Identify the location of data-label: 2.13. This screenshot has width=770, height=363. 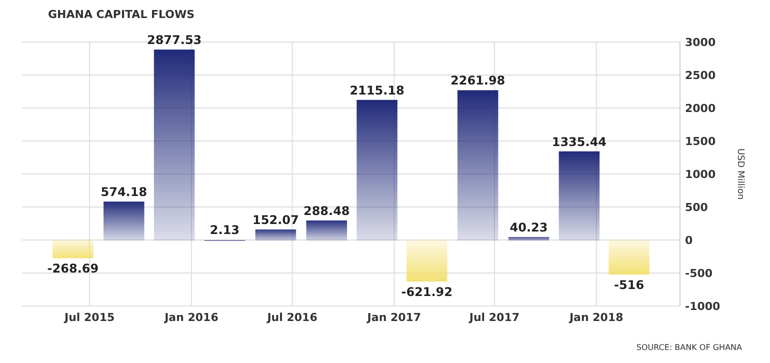
(225, 229).